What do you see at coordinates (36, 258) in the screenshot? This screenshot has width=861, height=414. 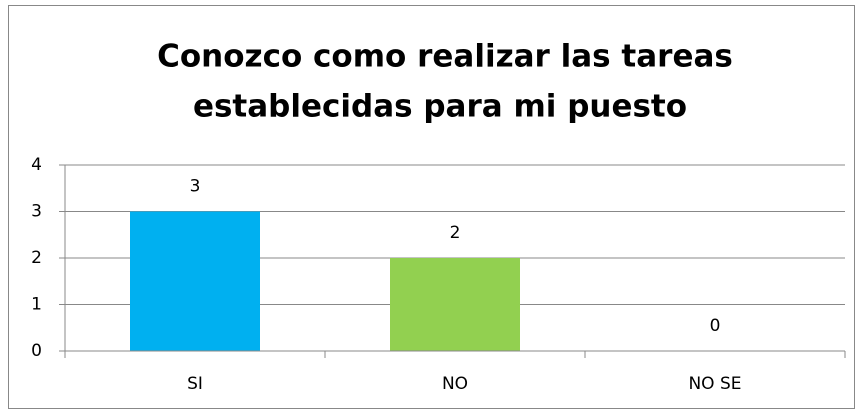 I see `y-tick-label: 2` at bounding box center [36, 258].